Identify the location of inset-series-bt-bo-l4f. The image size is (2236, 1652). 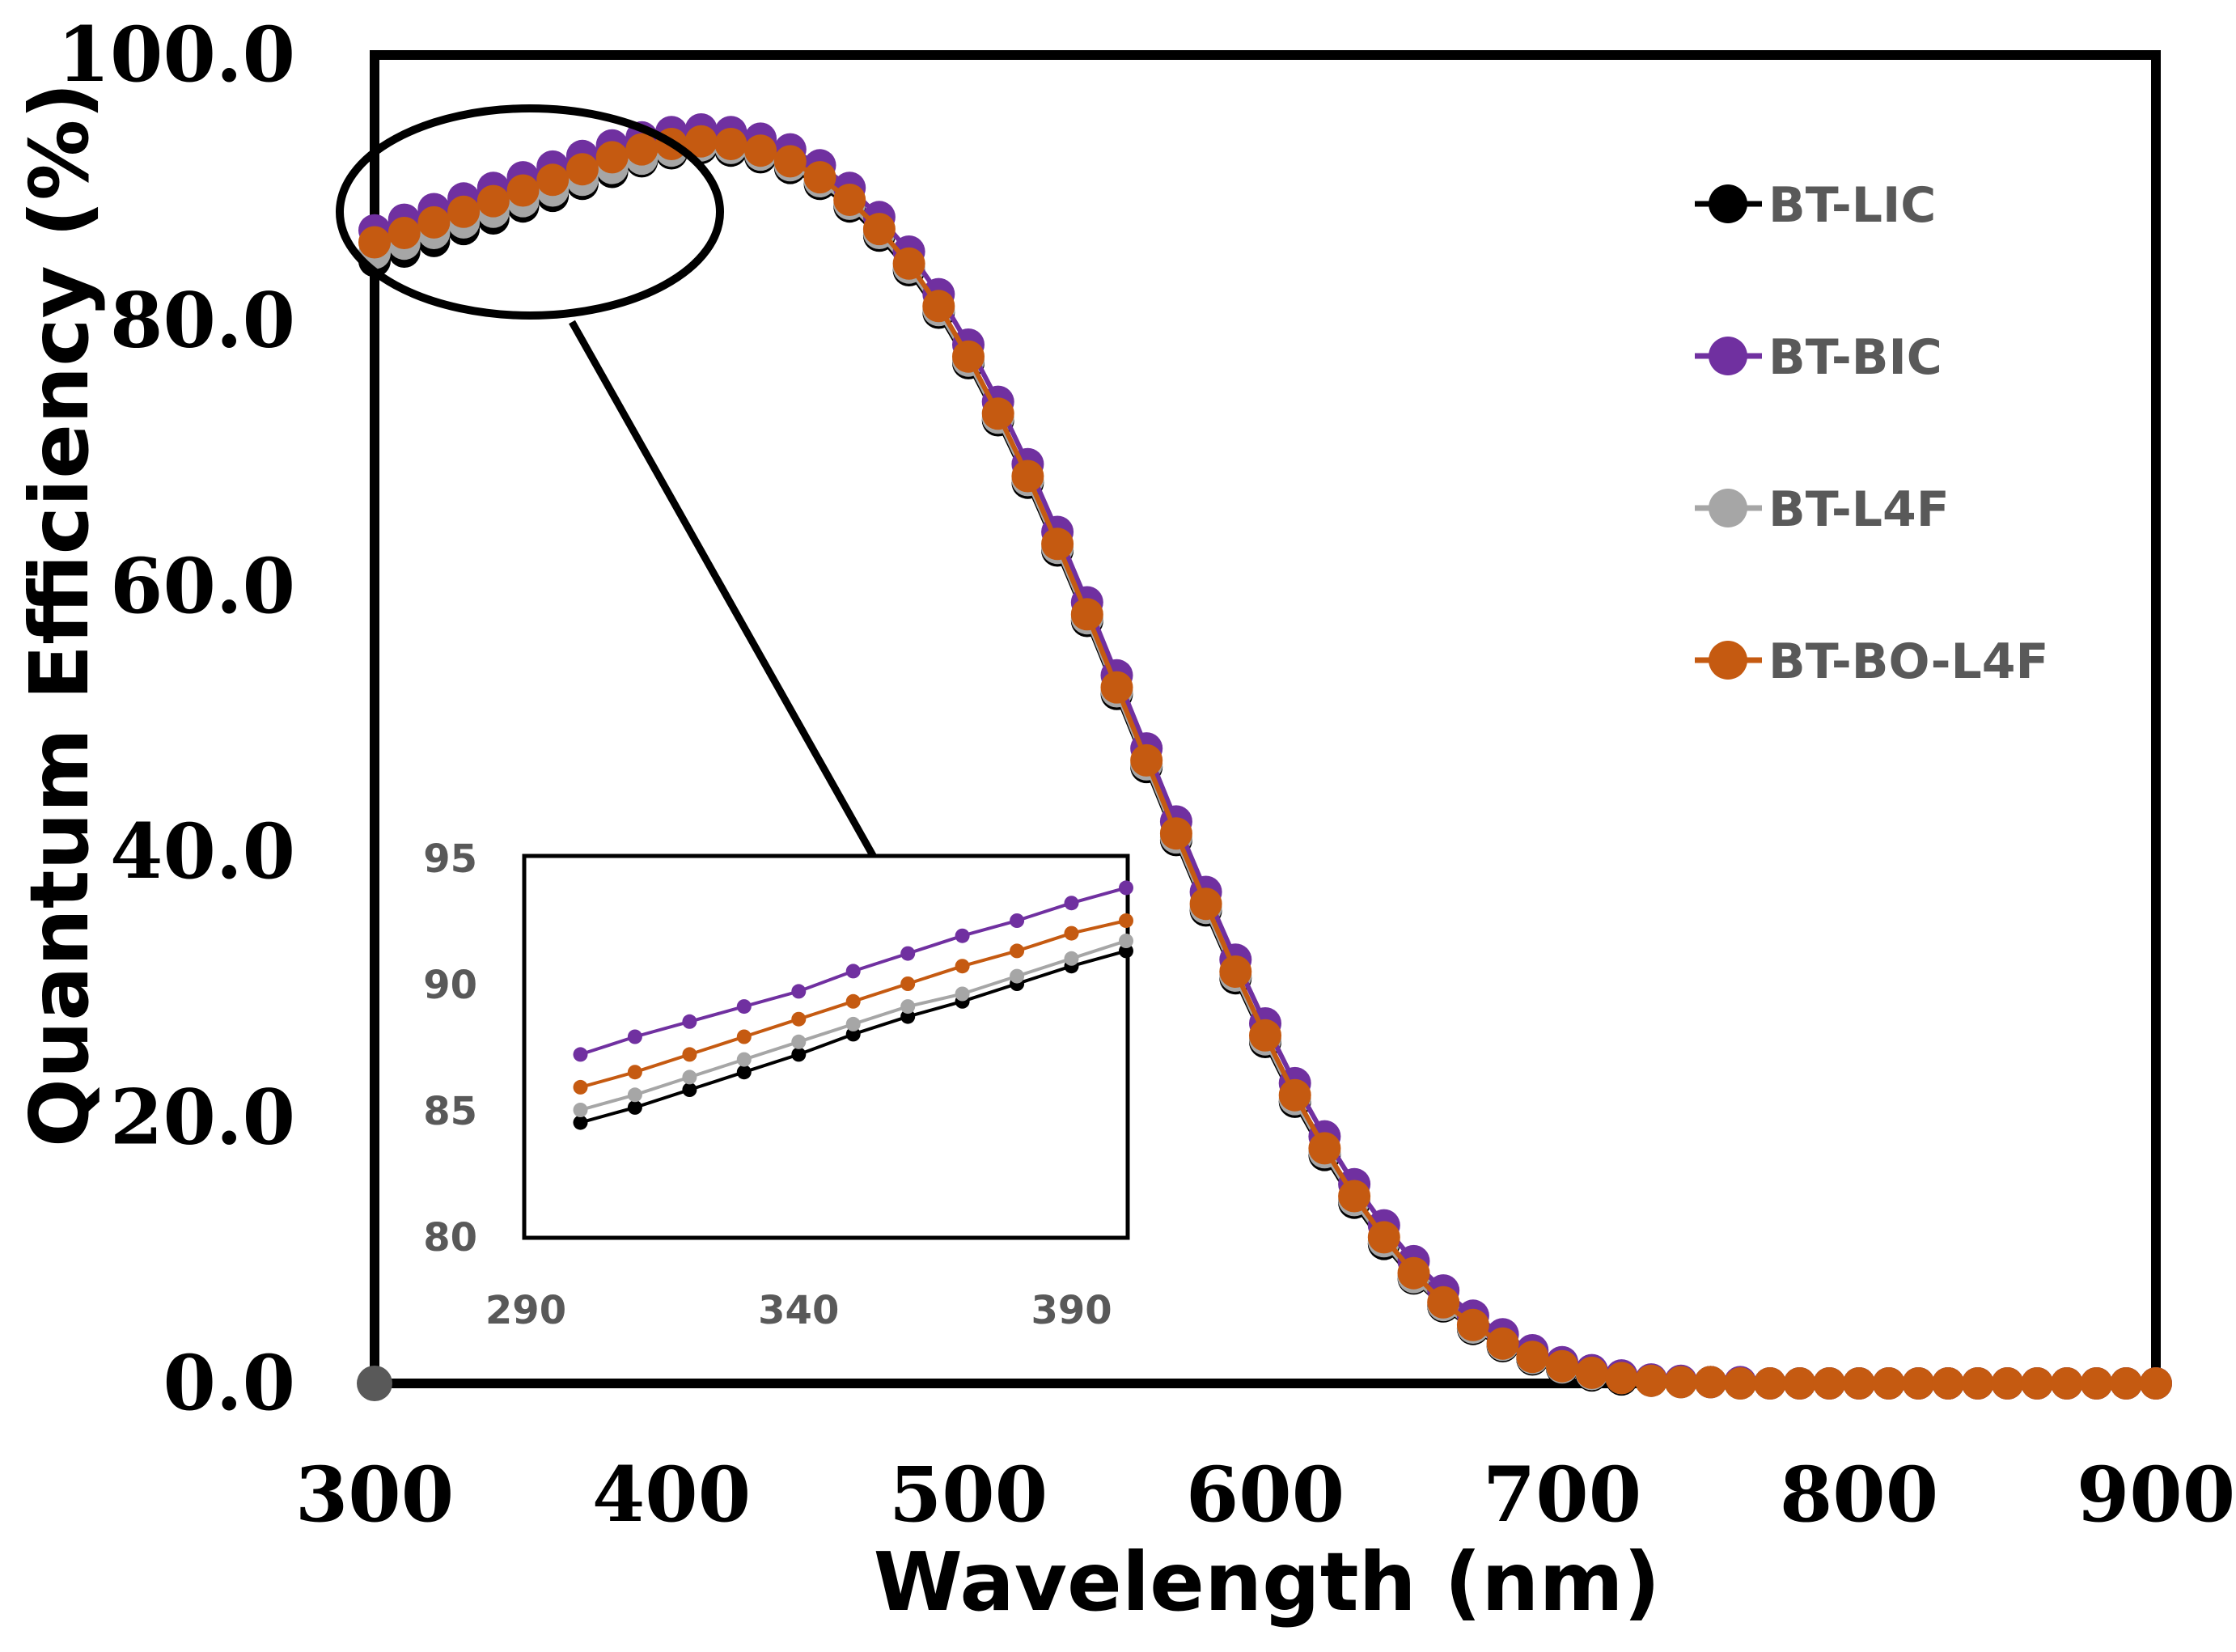
(853, 1004).